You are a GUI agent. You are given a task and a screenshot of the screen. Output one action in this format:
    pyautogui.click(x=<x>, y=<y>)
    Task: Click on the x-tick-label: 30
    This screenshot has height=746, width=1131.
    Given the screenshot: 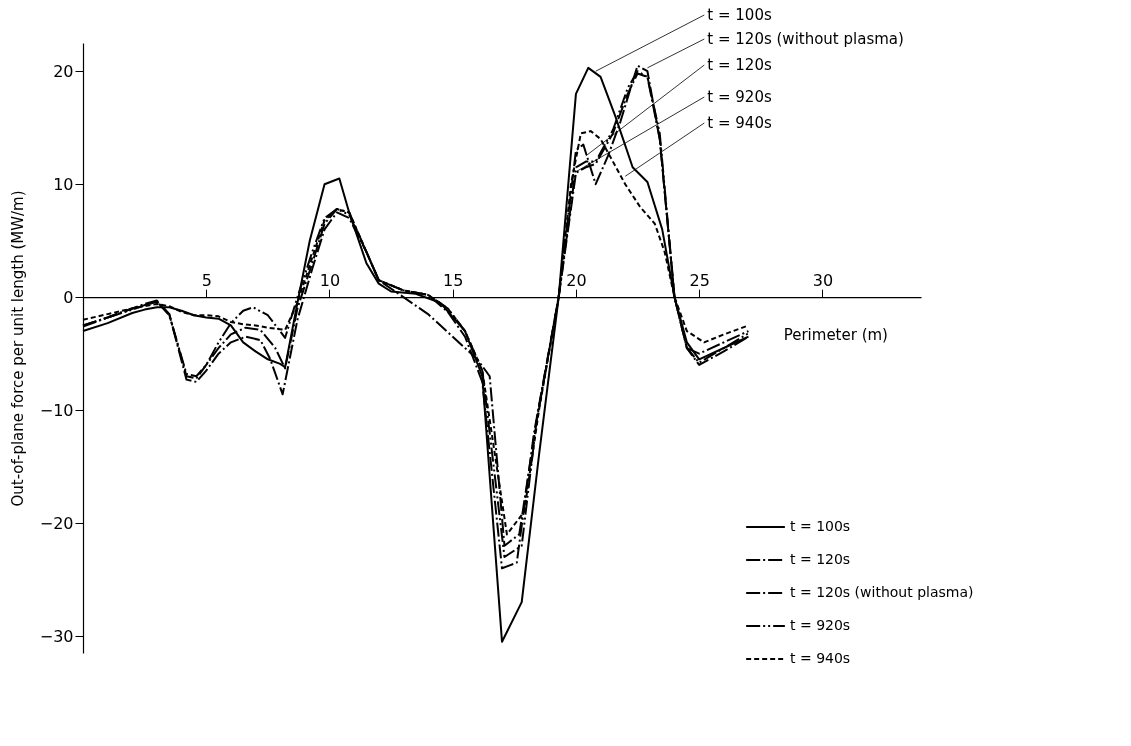 What is the action you would take?
    pyautogui.click(x=823, y=280)
    